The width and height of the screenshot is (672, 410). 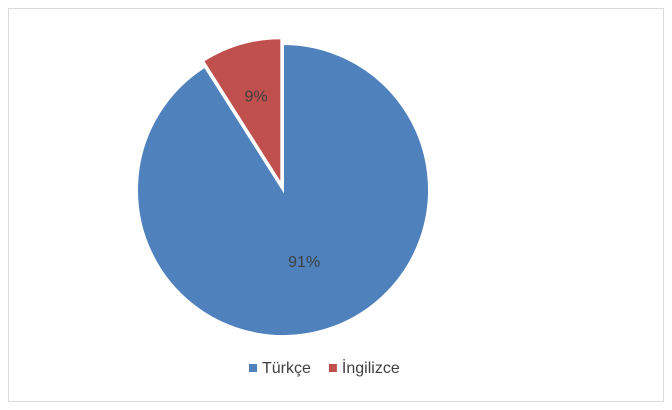 I want to click on data-label: 91%, so click(x=304, y=262).